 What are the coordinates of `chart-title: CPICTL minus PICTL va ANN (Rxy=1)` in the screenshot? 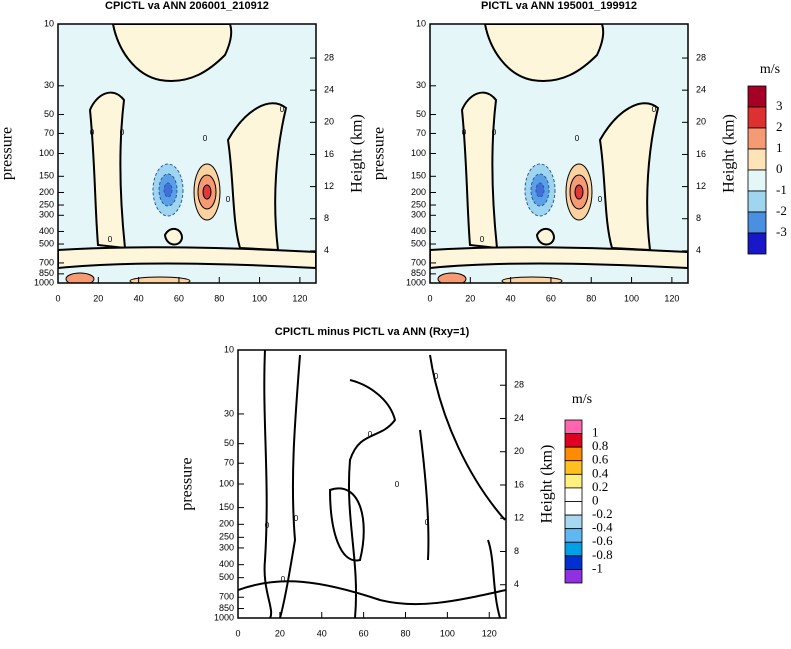 It's located at (372, 332).